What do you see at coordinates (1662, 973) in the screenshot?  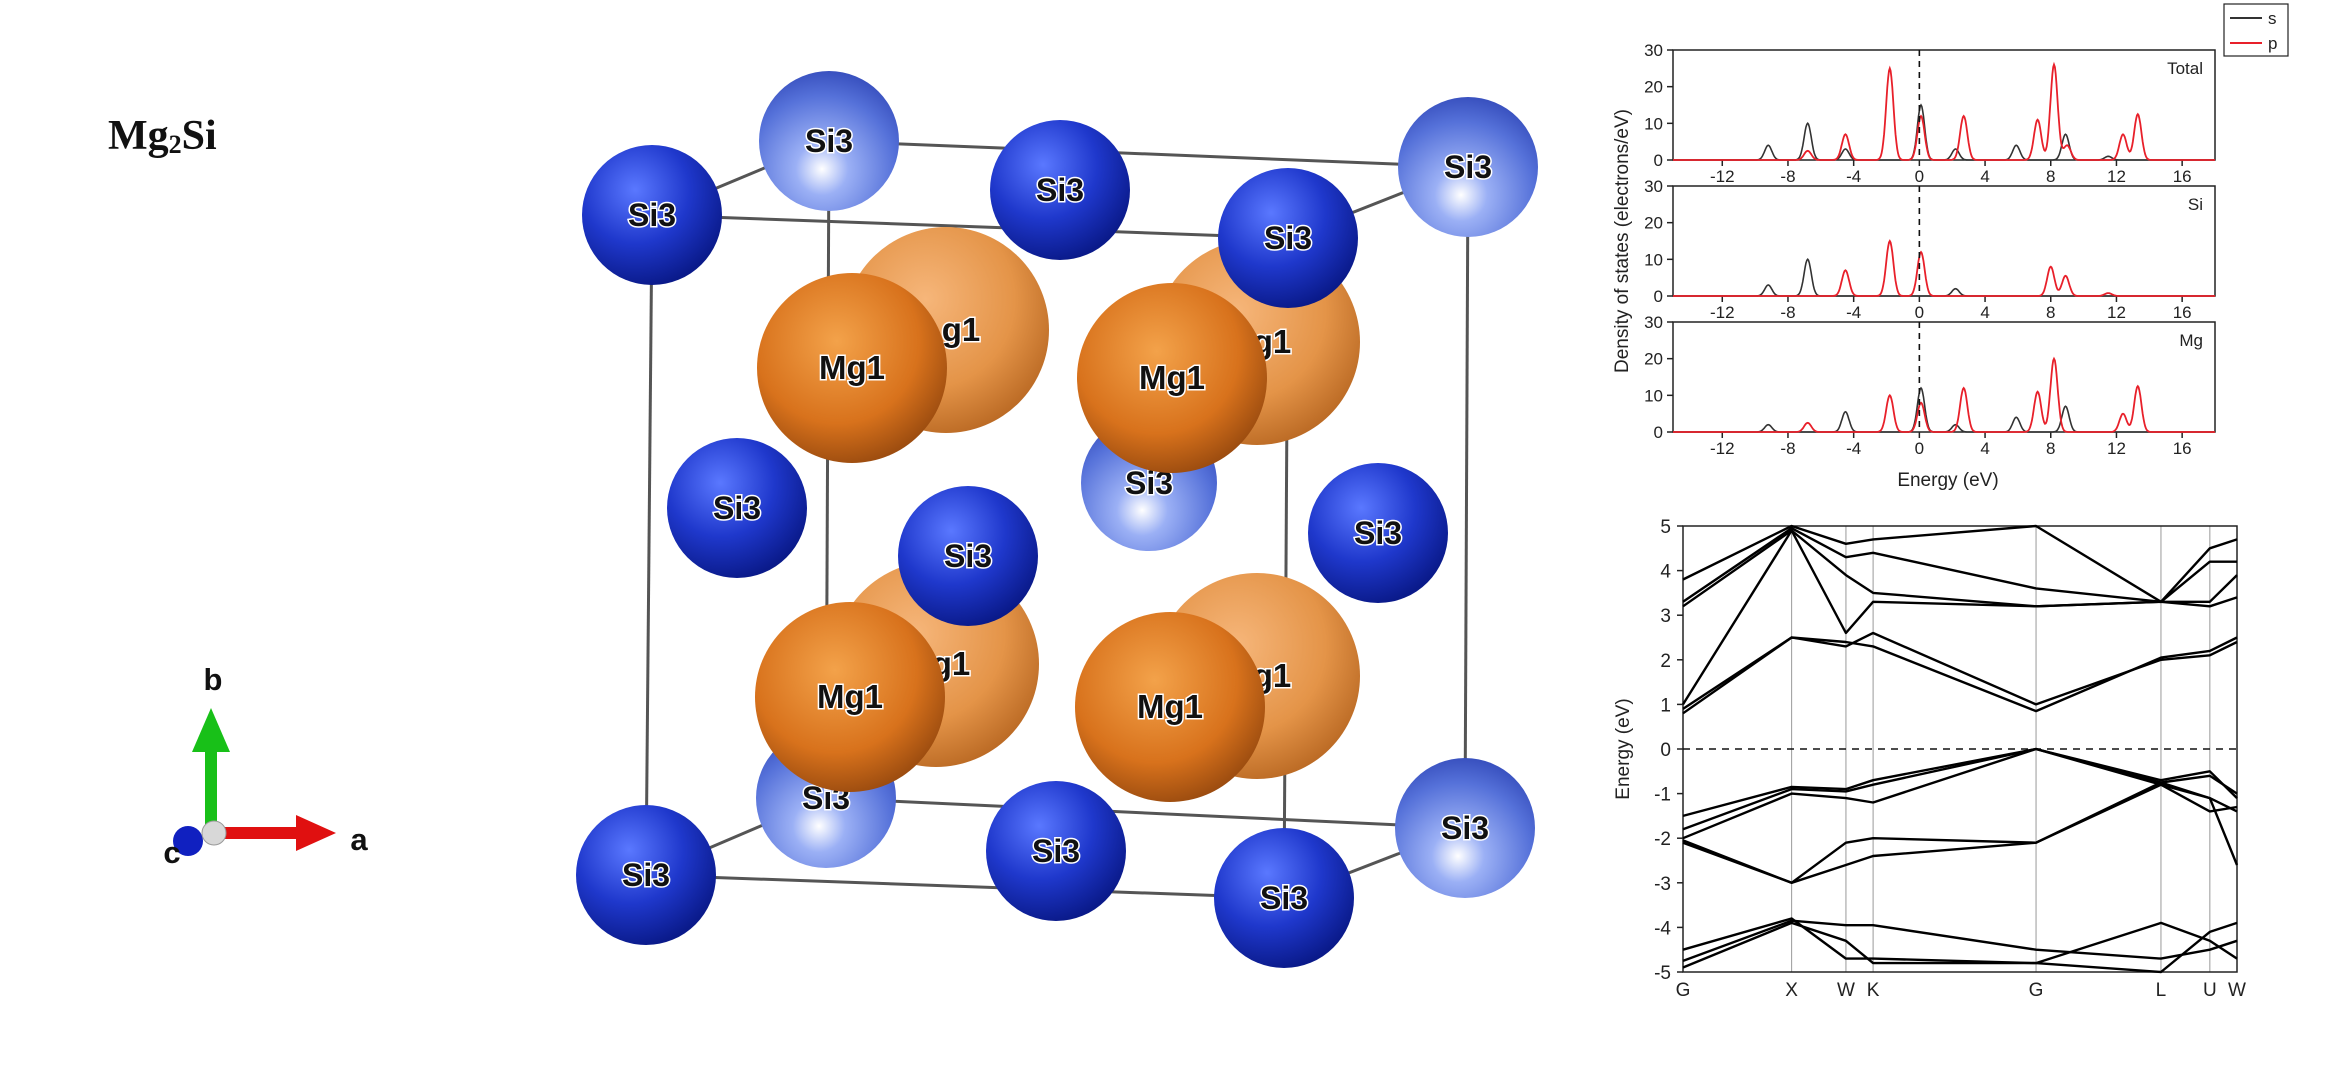 I see `band-ytick-label: -5` at bounding box center [1662, 973].